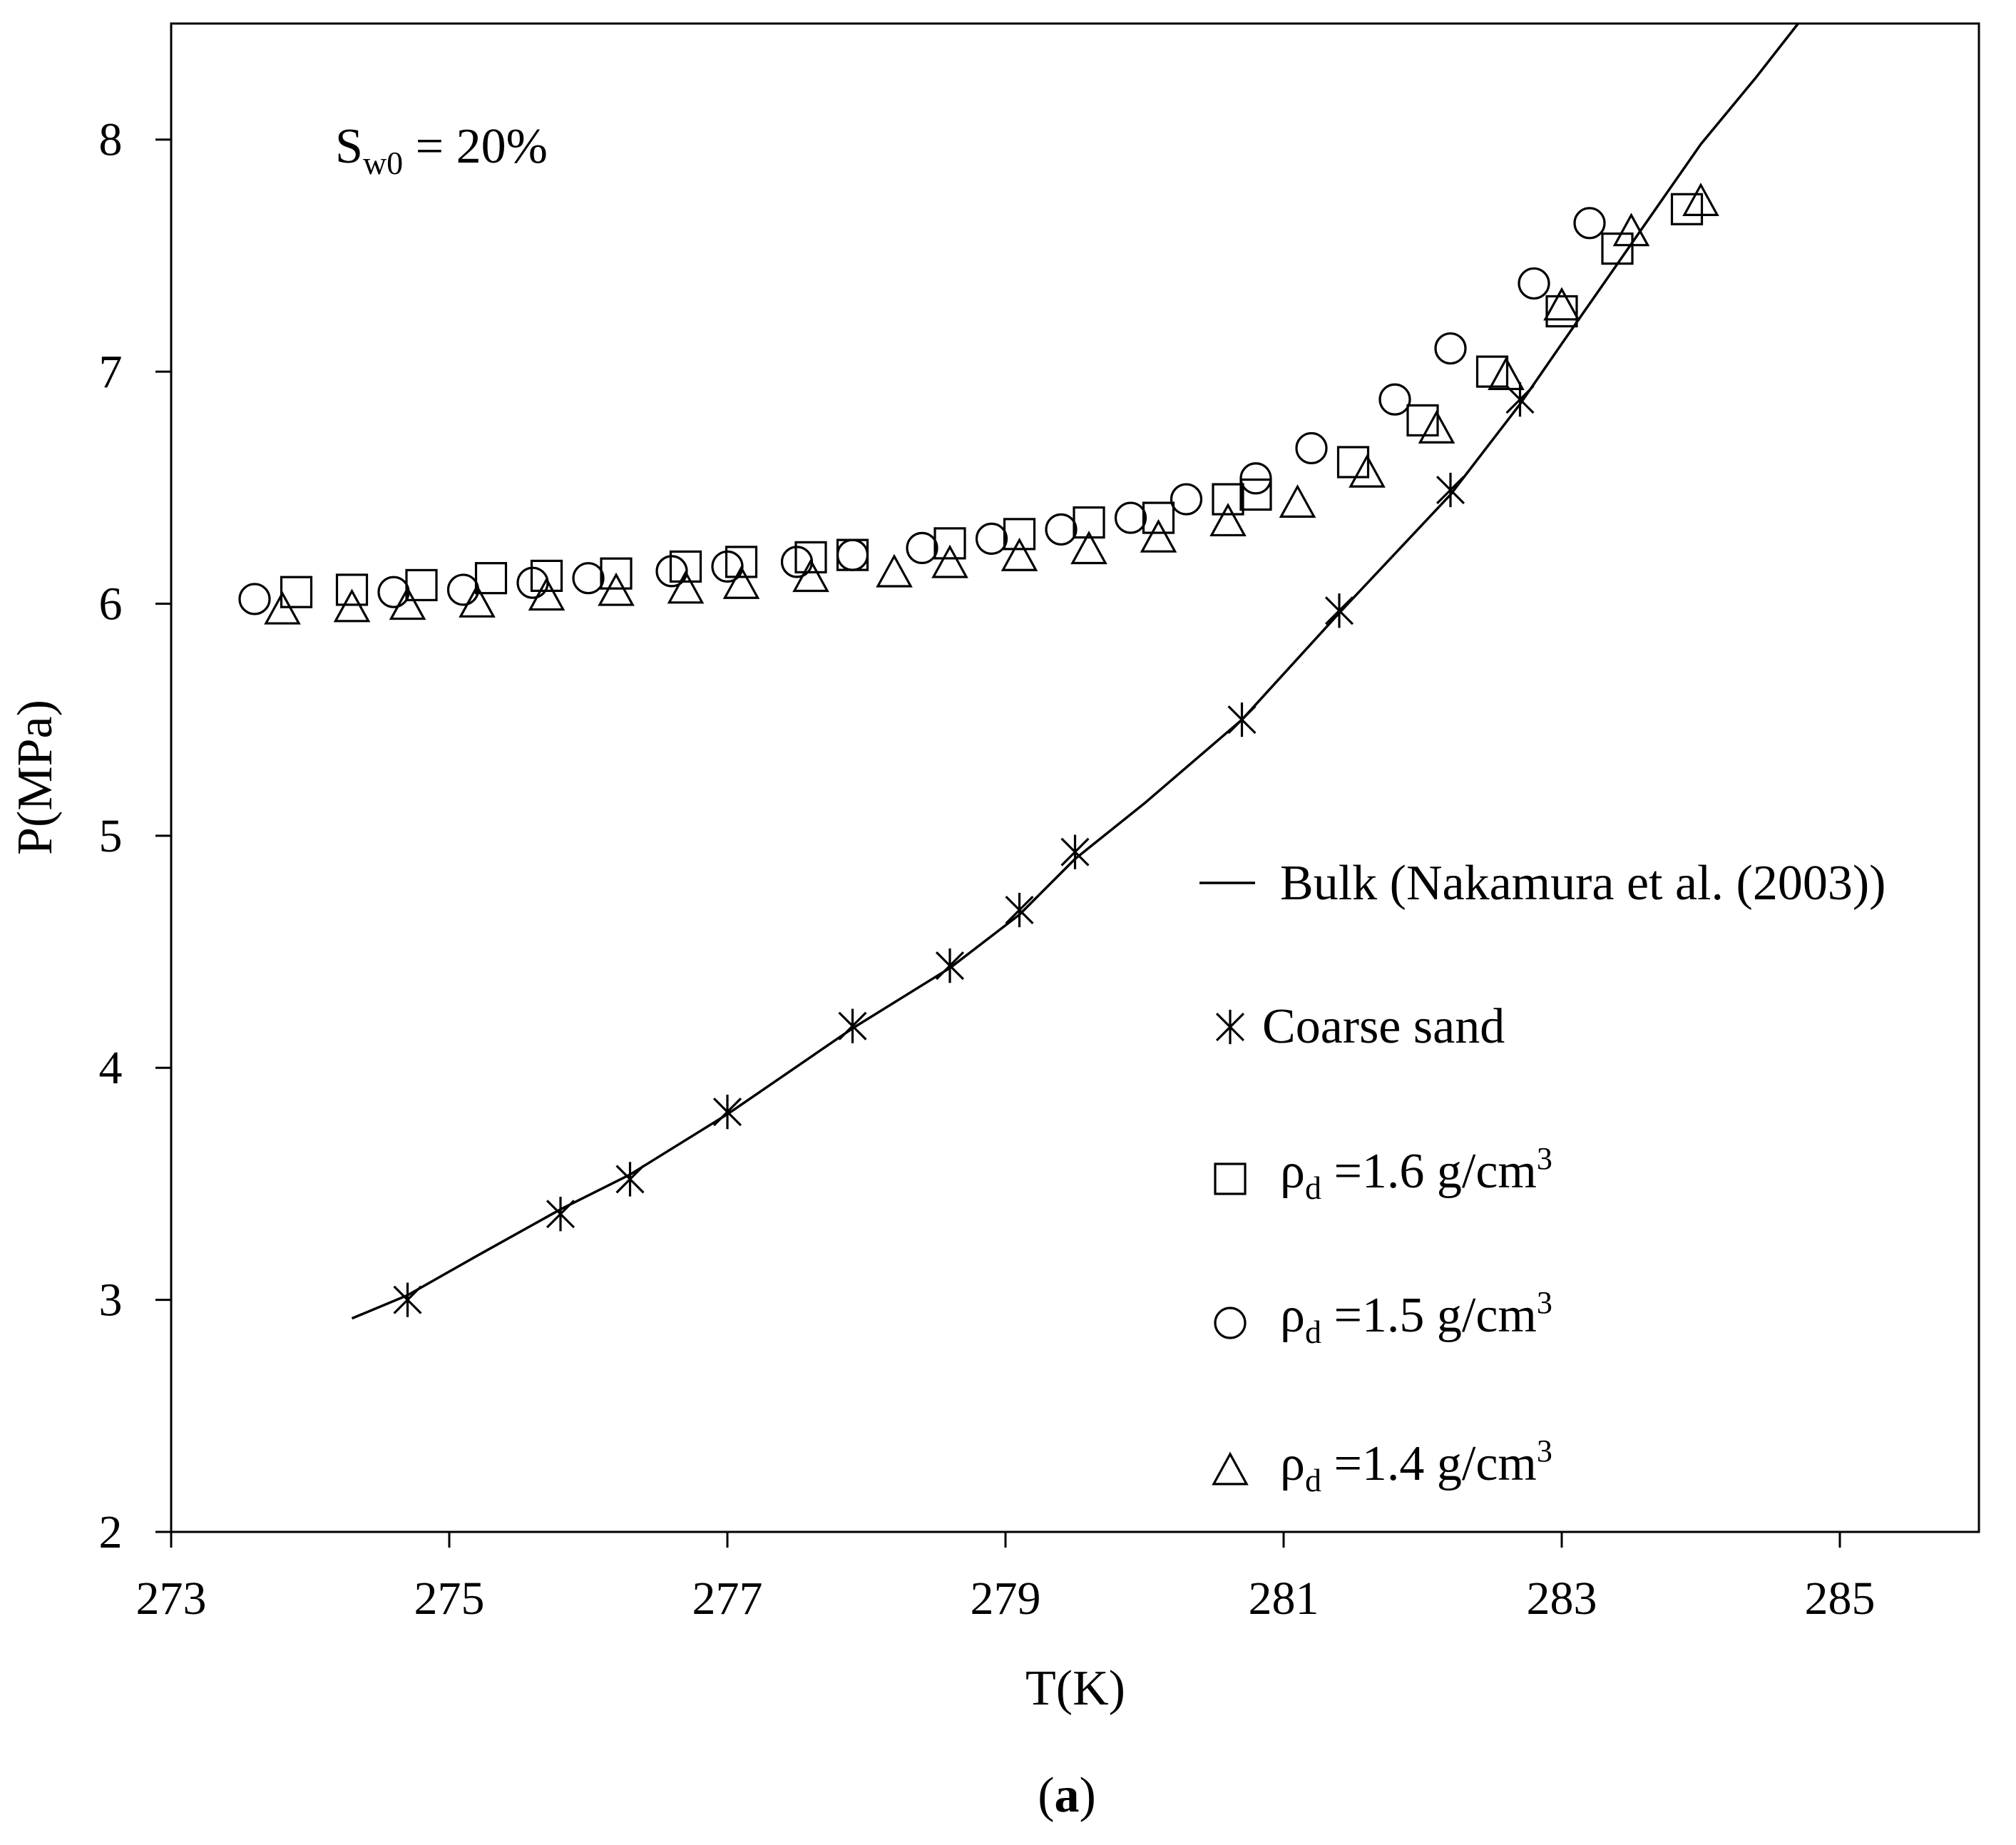  Describe the element at coordinates (1088, 1795) in the screenshot. I see `caption-close: )` at that location.